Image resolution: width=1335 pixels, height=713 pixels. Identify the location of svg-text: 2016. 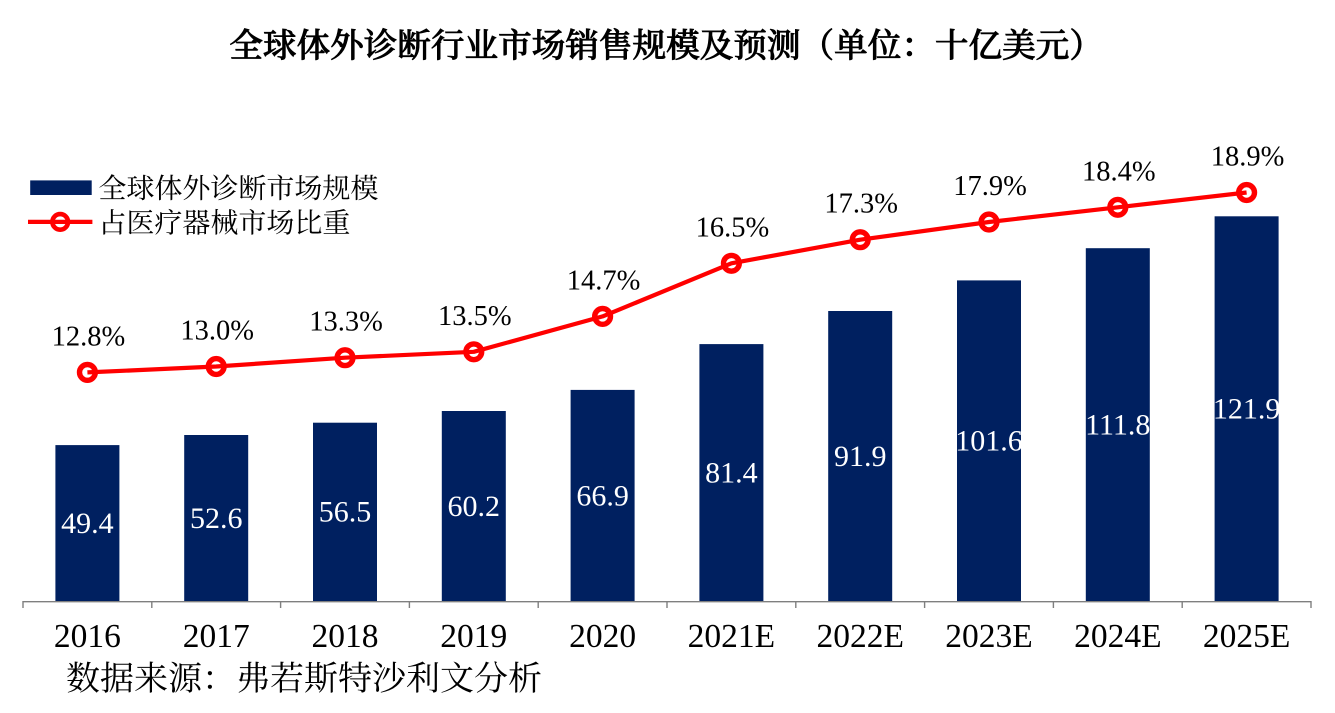
(87, 636).